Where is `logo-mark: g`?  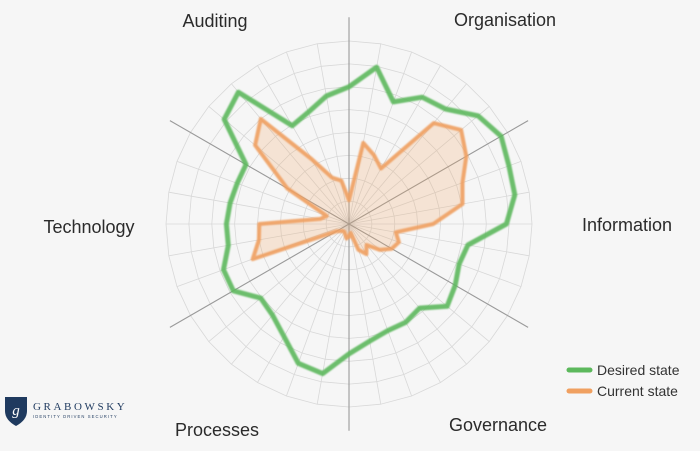 logo-mark: g is located at coordinates (16, 411).